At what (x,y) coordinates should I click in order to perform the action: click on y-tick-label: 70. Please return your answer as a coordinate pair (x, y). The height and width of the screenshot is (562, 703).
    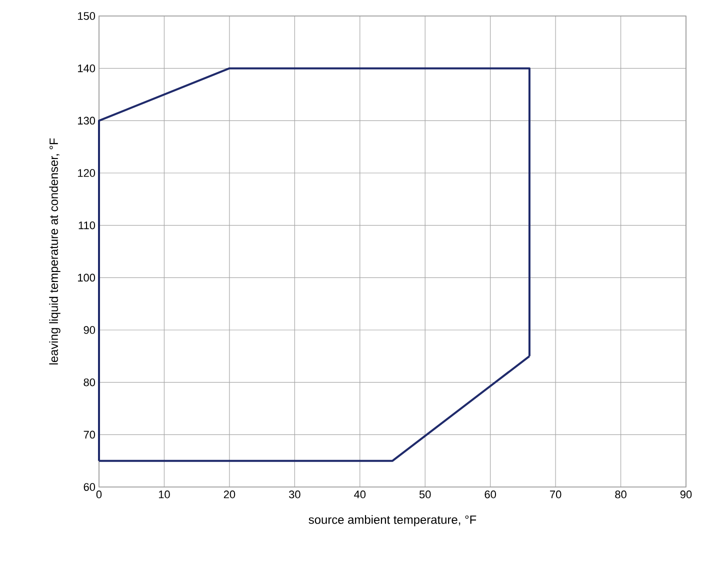
    Looking at the image, I should click on (90, 434).